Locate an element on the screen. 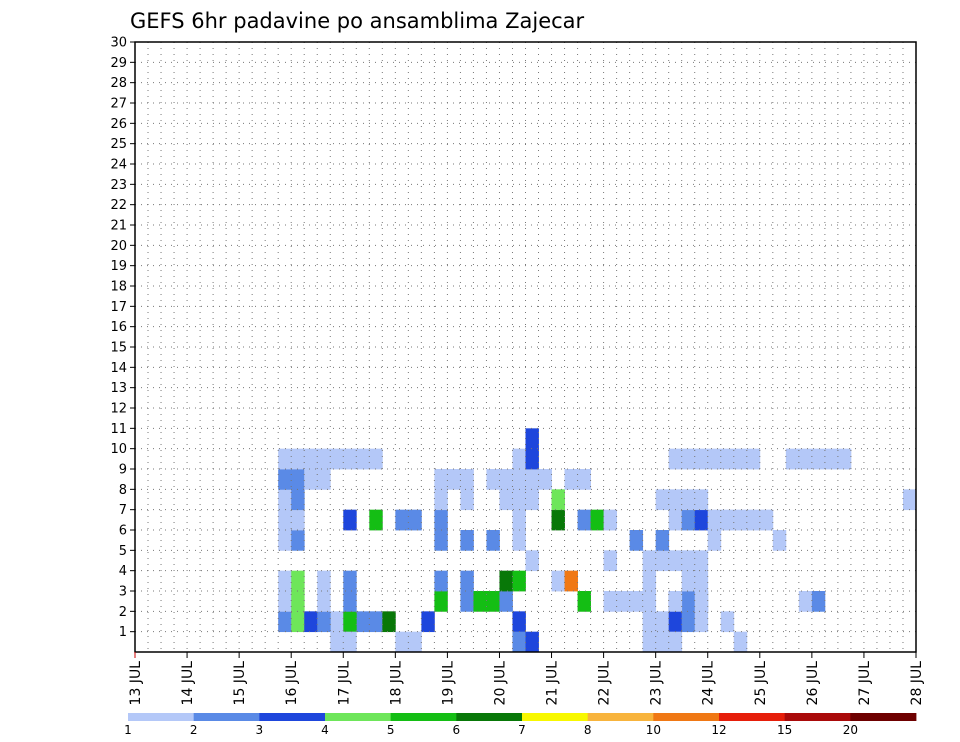  y-tick-label: 28 is located at coordinates (118, 83).